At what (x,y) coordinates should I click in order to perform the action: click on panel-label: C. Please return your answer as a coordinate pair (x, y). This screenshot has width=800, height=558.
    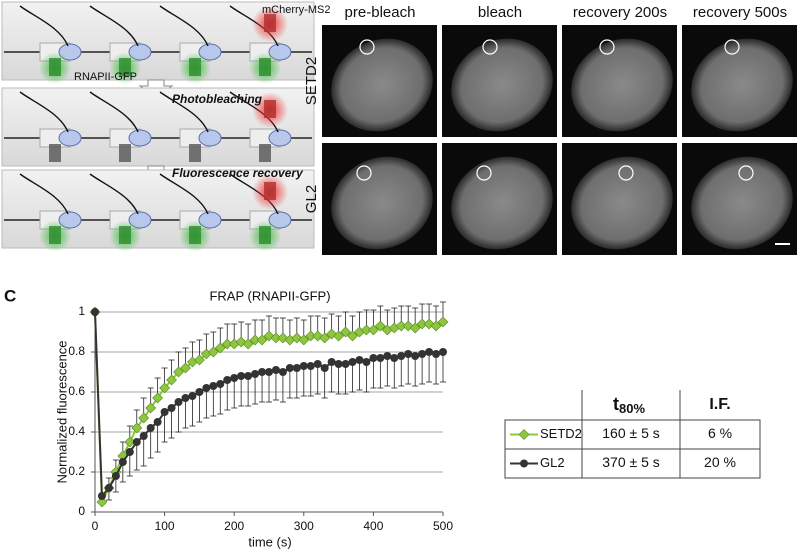
    Looking at the image, I should click on (10, 295).